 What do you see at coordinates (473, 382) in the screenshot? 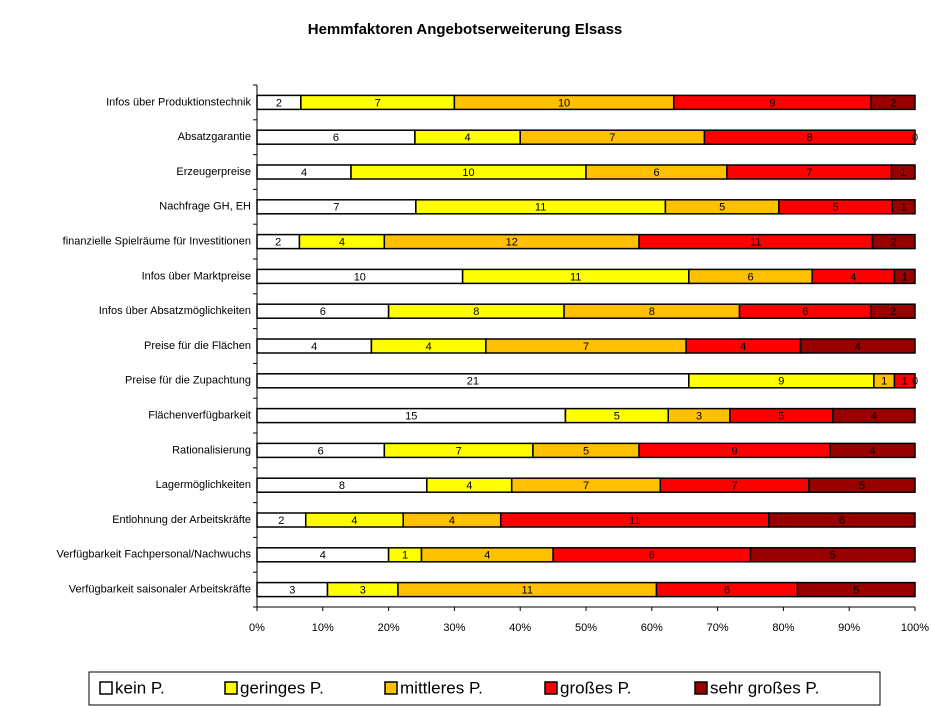
I see `data-label: 21` at bounding box center [473, 382].